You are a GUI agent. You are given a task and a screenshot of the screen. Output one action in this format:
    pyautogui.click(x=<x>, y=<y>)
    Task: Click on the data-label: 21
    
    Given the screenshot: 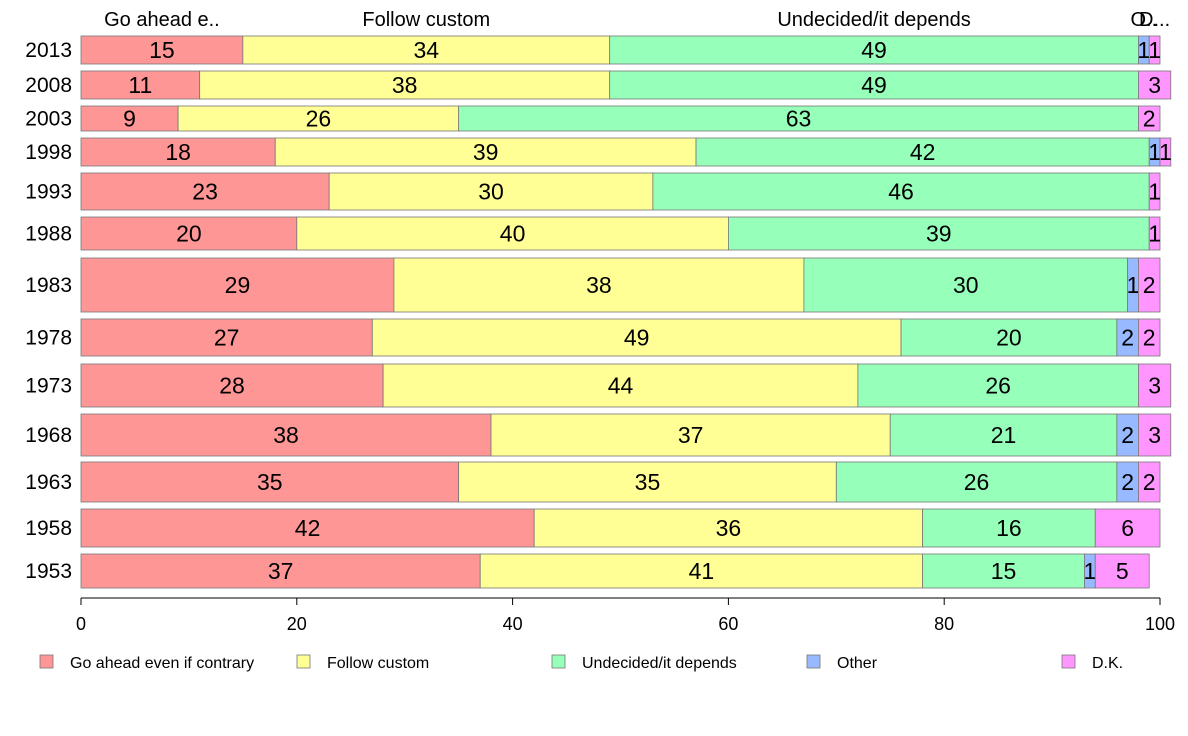 What is the action you would take?
    pyautogui.click(x=1004, y=435)
    